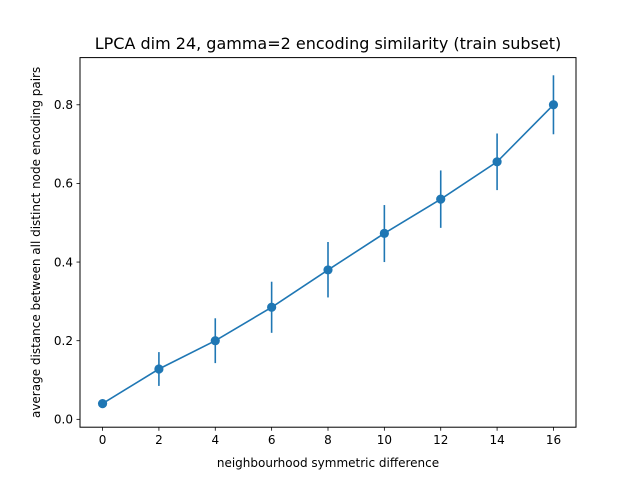 The image size is (640, 480). I want to click on y-tick-label: 0.8, so click(63, 105).